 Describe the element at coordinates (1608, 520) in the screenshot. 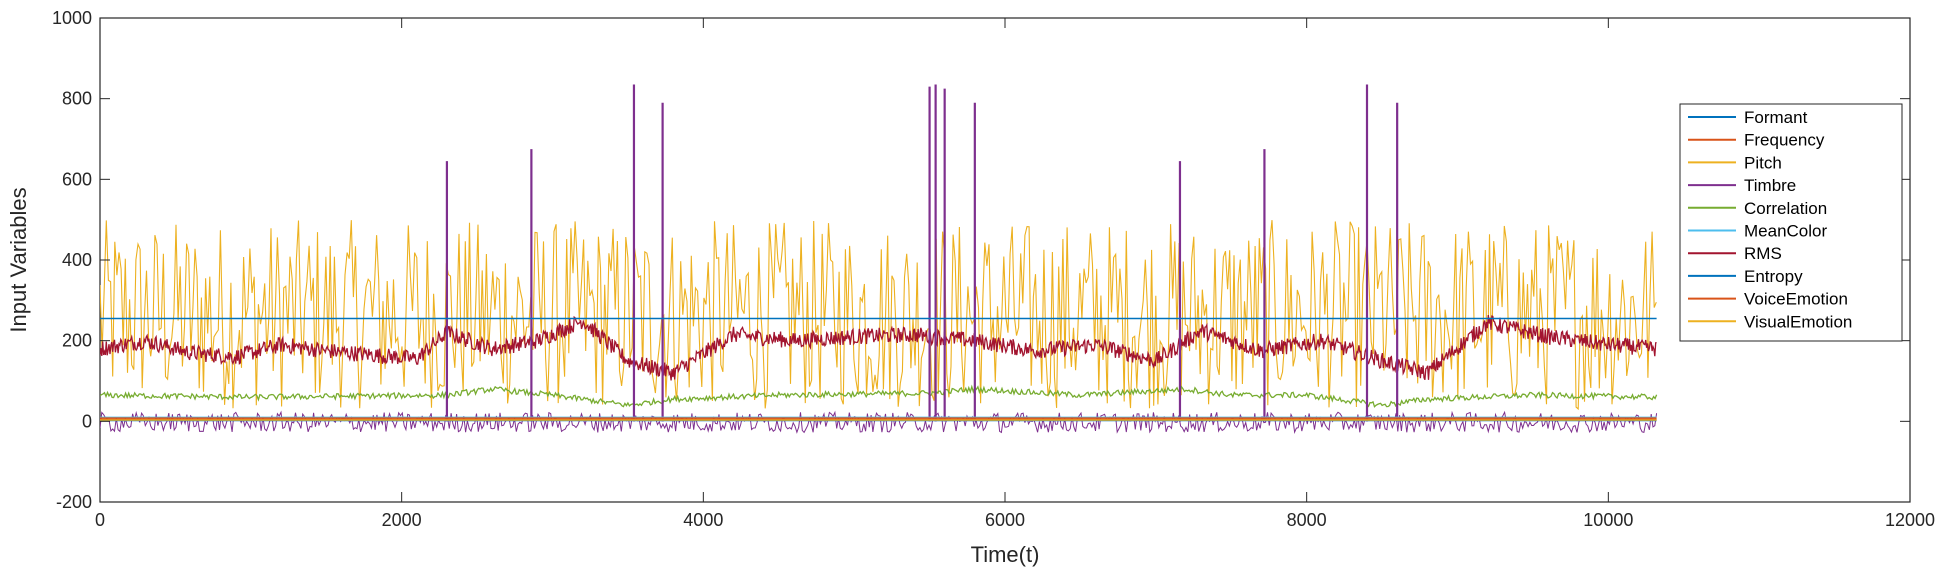

I see `x-tick-label: 10000` at that location.